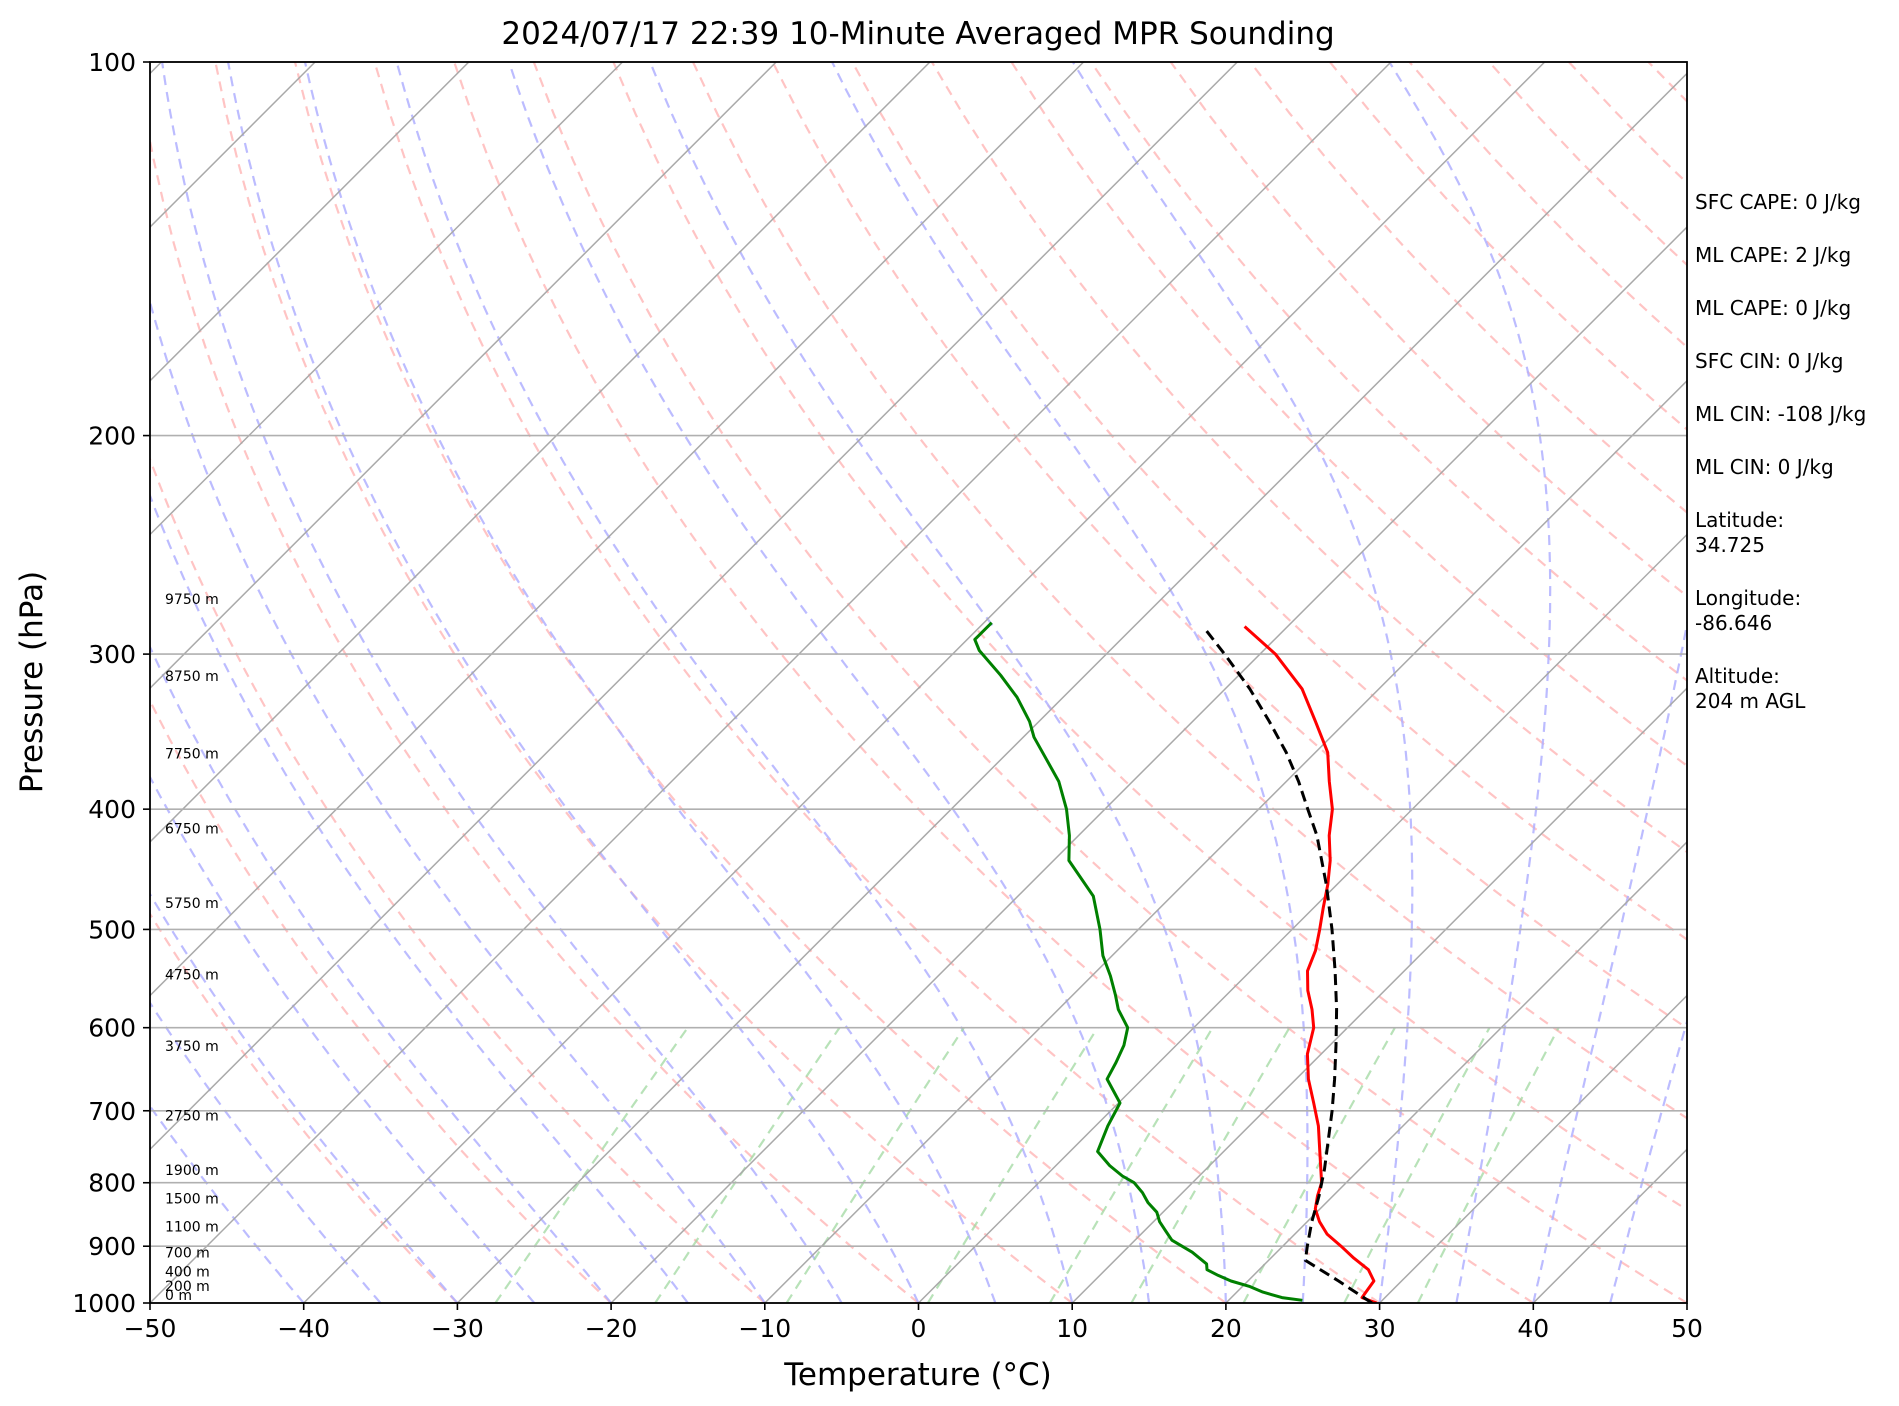 This screenshot has height=1406, width=1899. What do you see at coordinates (917, 1375) in the screenshot?
I see `x-axis-label: Temperature (°C)` at bounding box center [917, 1375].